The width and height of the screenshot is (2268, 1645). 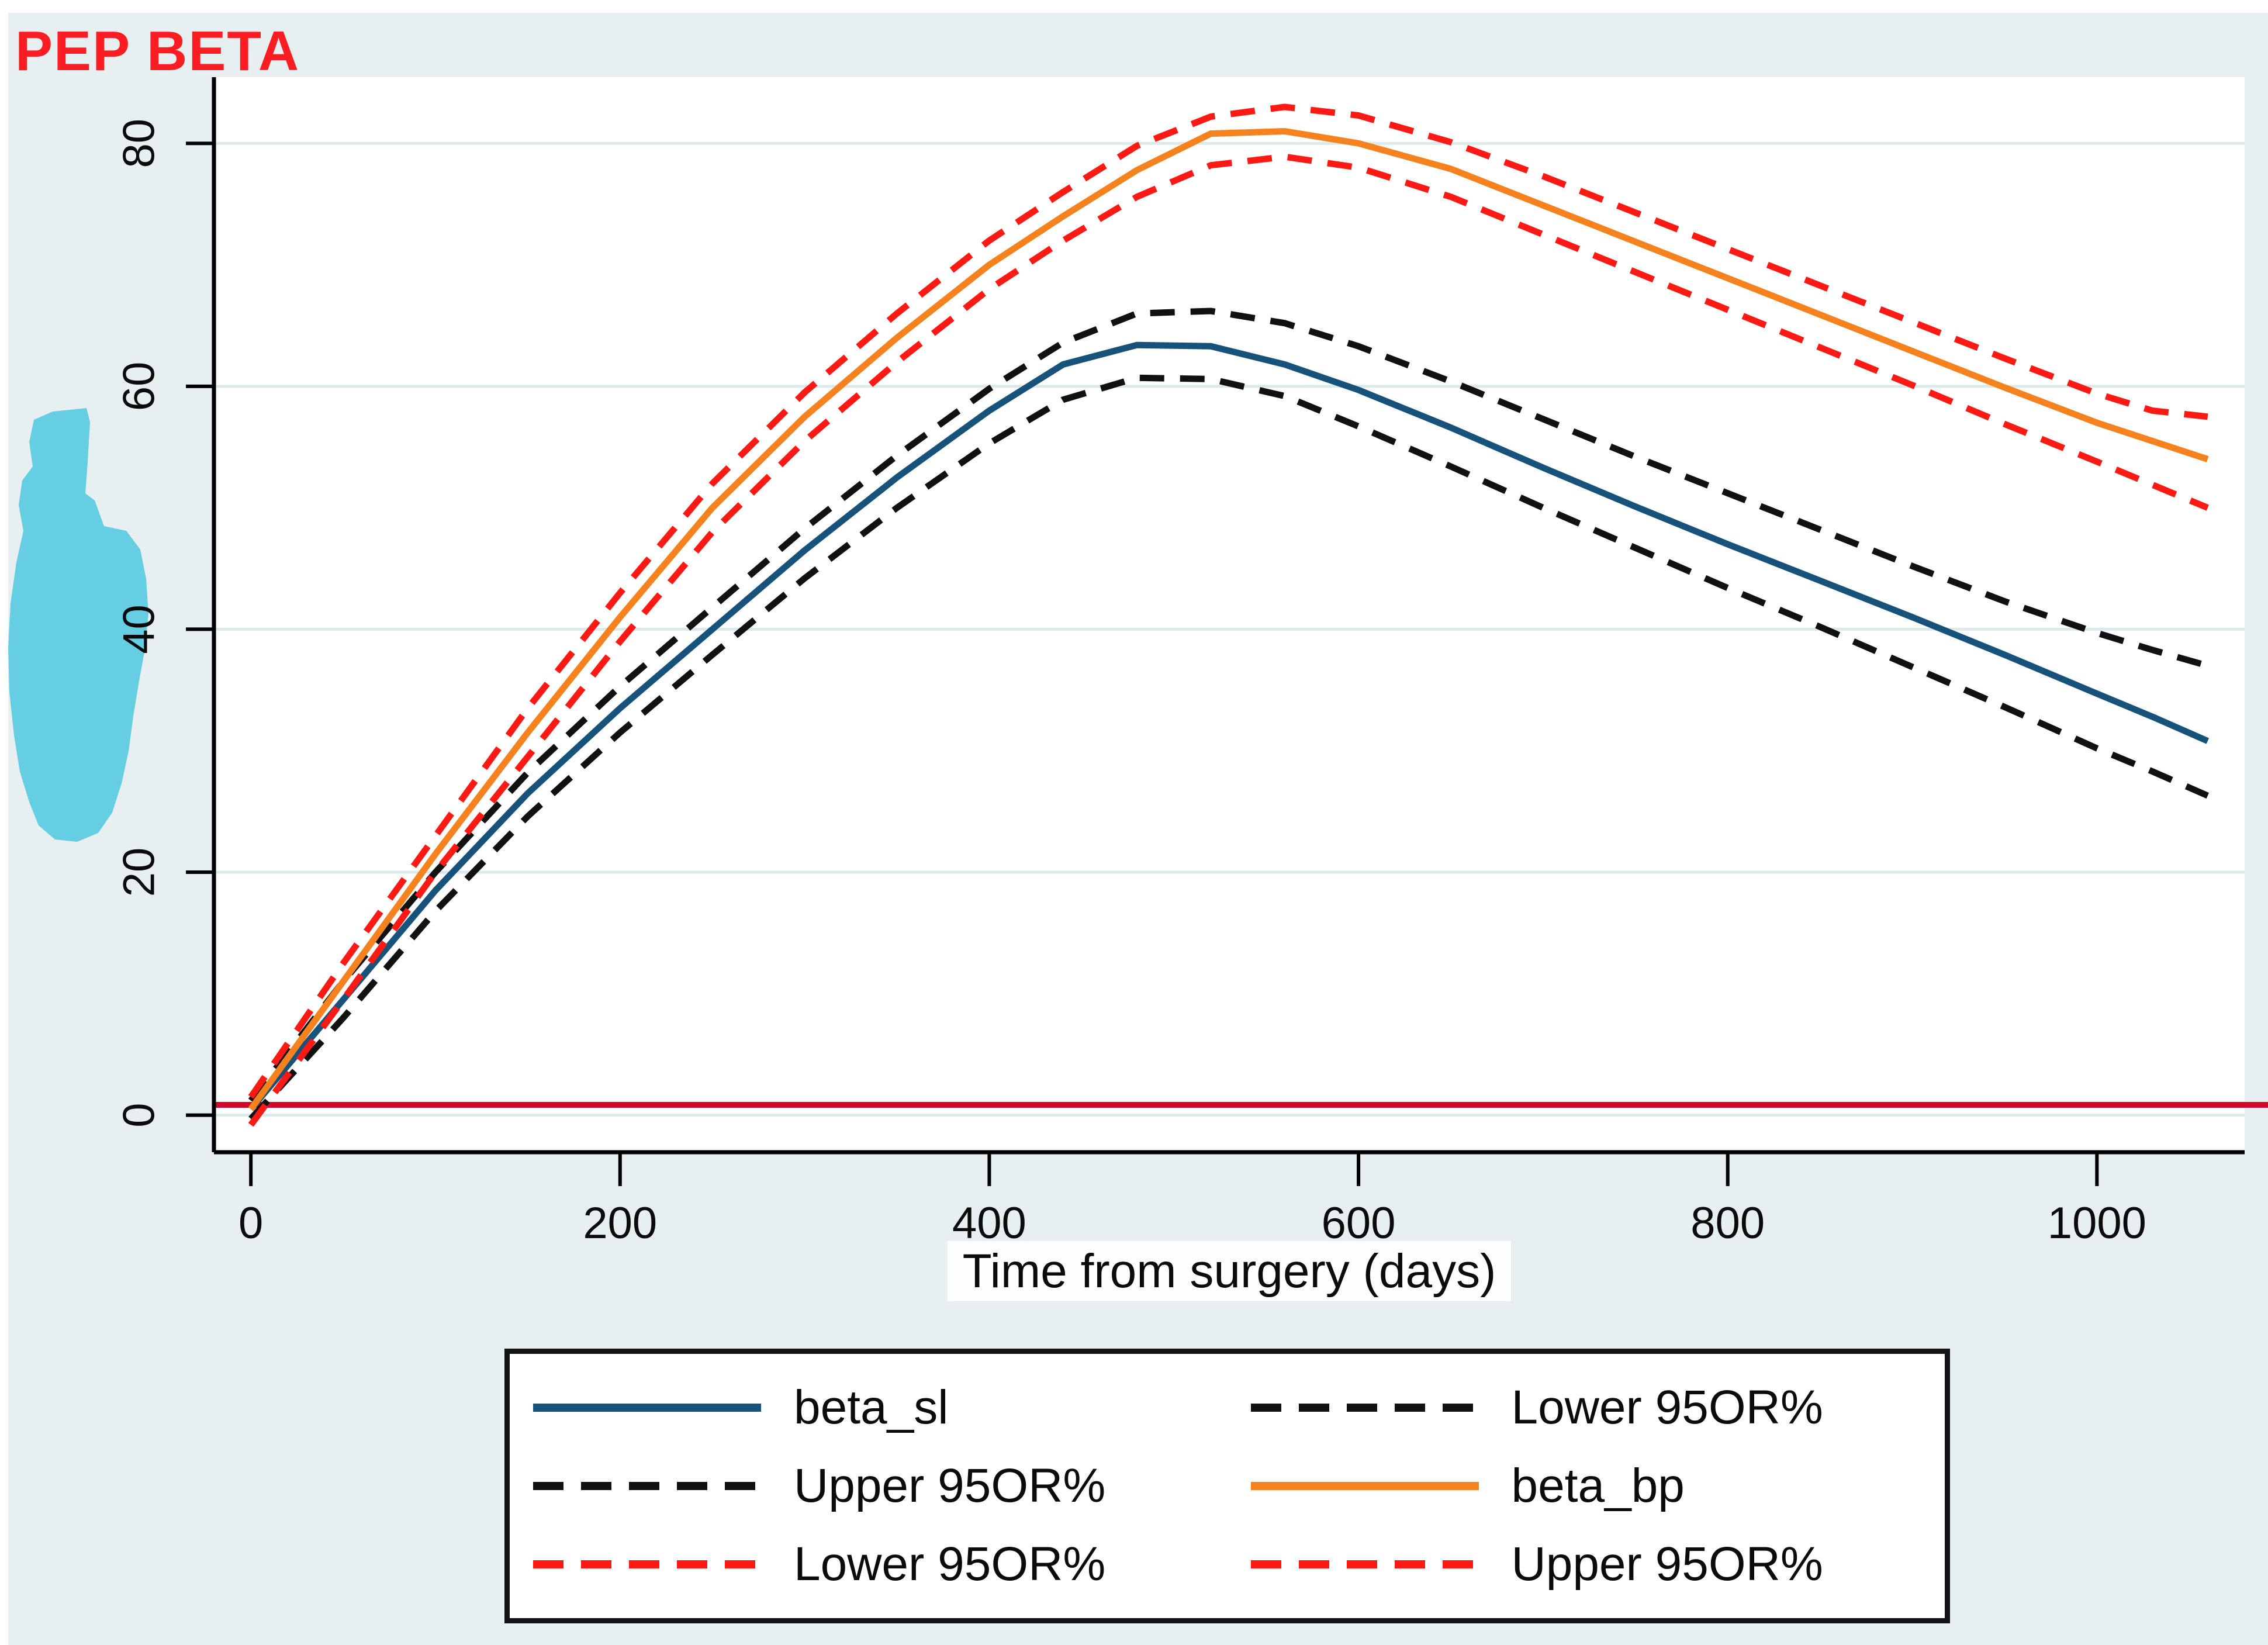 I want to click on x-tick-label-400: 400, so click(x=989, y=1223).